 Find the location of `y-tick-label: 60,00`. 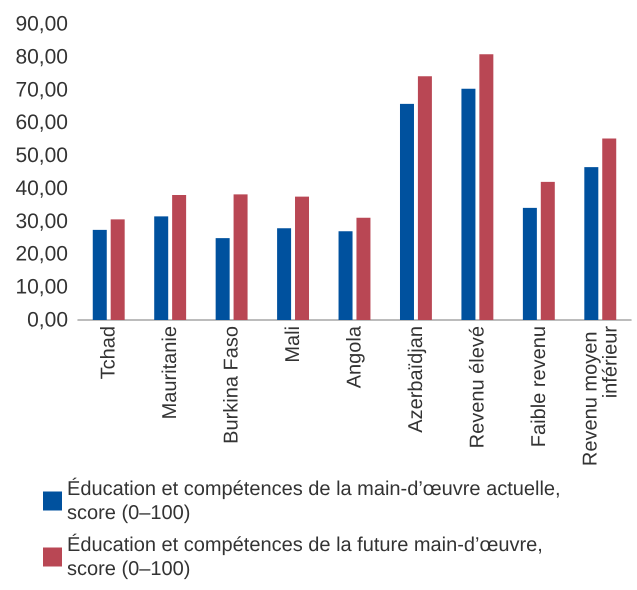

y-tick-label: 60,00 is located at coordinates (41, 122).